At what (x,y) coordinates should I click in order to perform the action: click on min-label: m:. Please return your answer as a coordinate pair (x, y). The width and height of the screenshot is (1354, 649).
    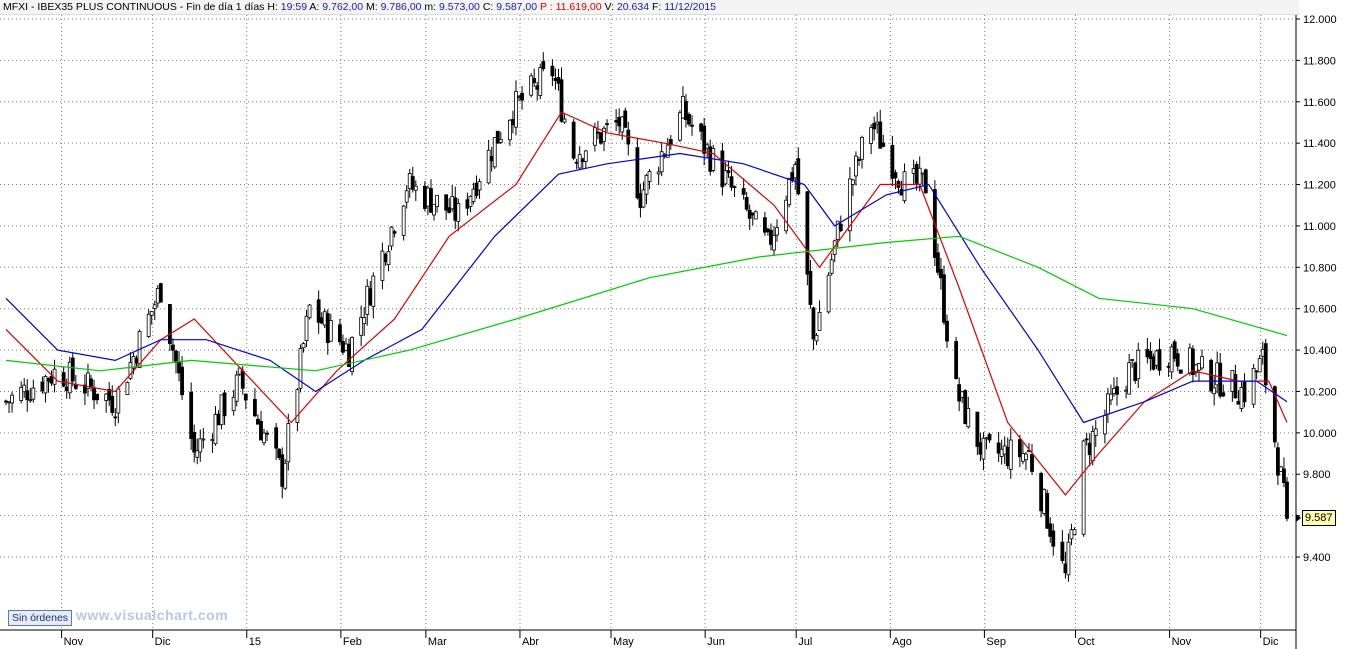
    Looking at the image, I should click on (430, 7).